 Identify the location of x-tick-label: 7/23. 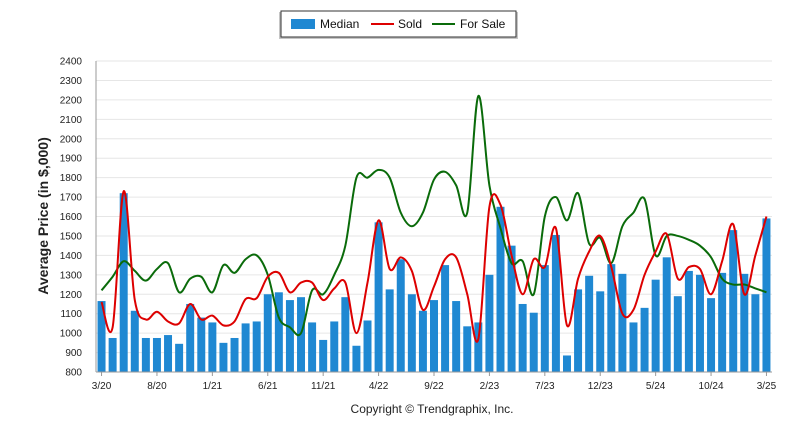
(545, 386).